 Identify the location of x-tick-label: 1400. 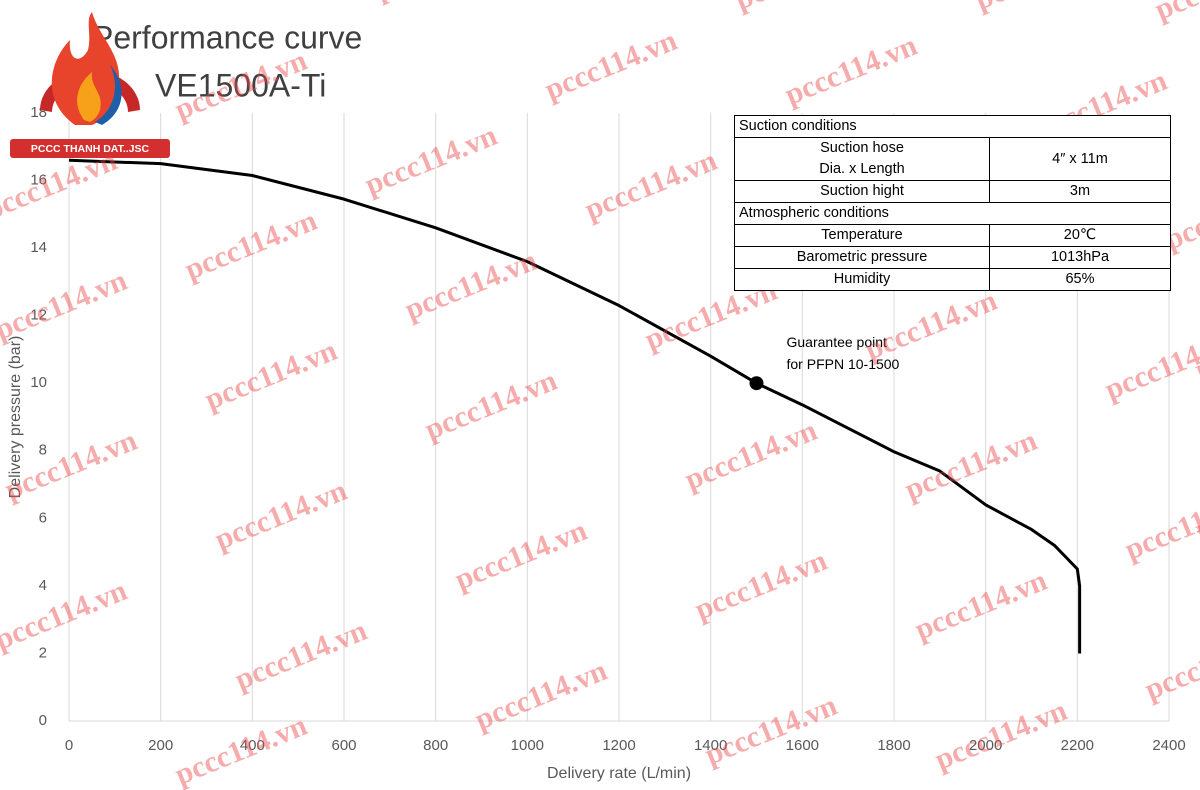
(710, 745).